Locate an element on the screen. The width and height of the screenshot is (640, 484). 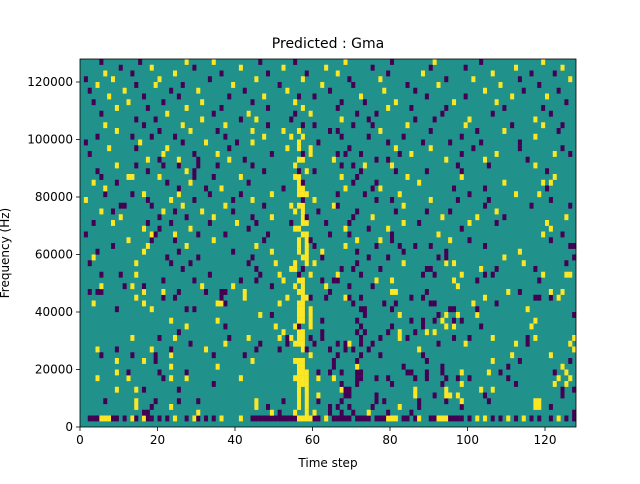
y-tick-label: 40000 is located at coordinates (54, 312).